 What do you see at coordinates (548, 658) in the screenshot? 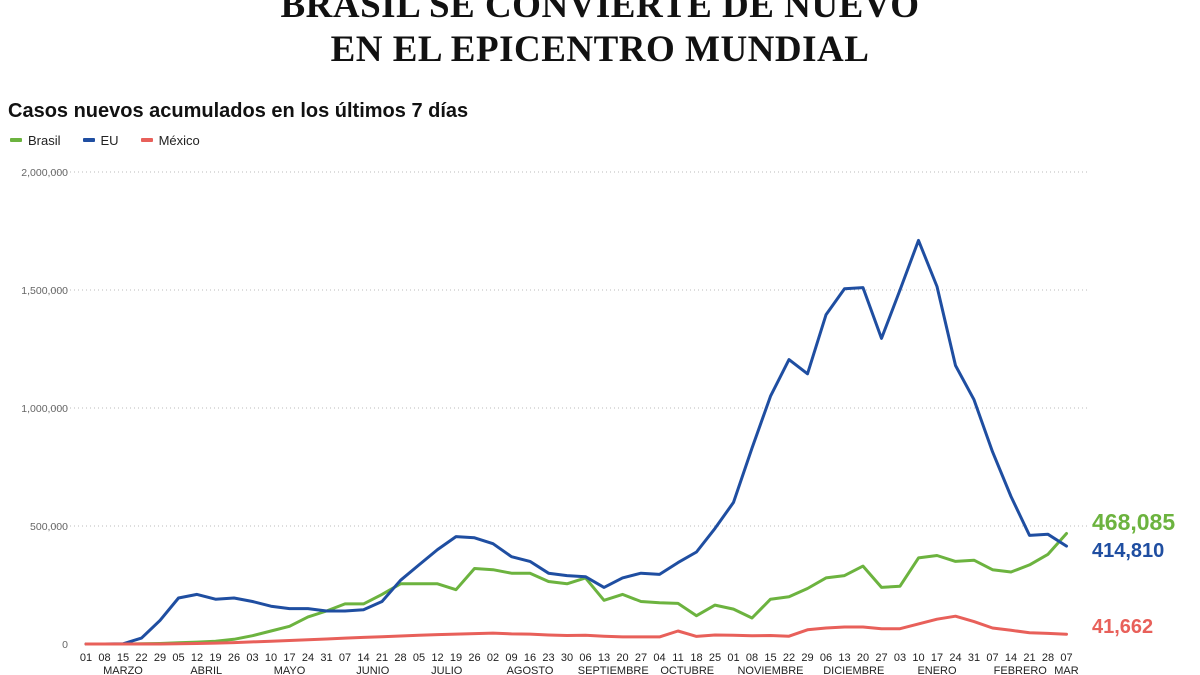
I see `x-tick-label: 23` at bounding box center [548, 658].